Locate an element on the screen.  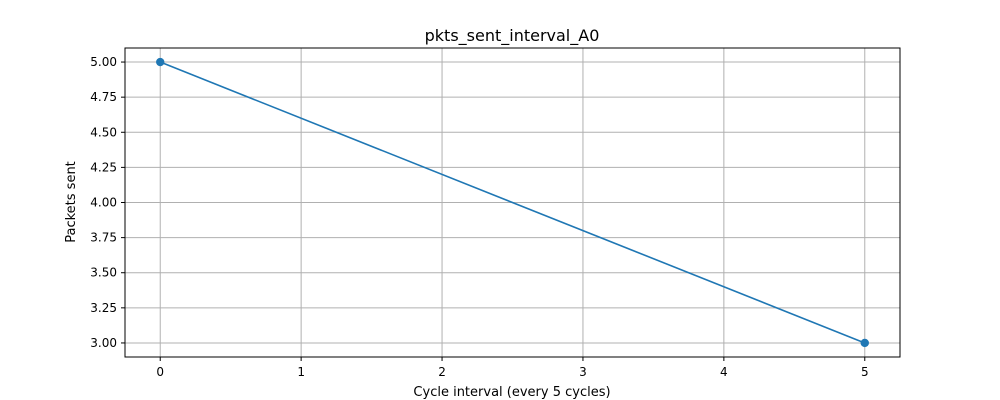
x-tick-label: 2 is located at coordinates (442, 372).